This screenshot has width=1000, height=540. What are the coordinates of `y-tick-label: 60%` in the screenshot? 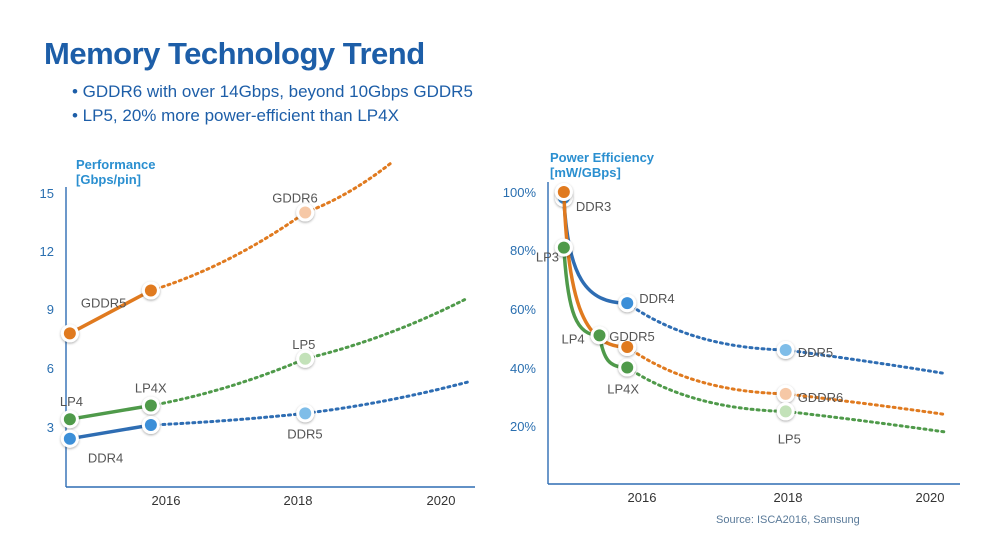 It's located at (523, 309).